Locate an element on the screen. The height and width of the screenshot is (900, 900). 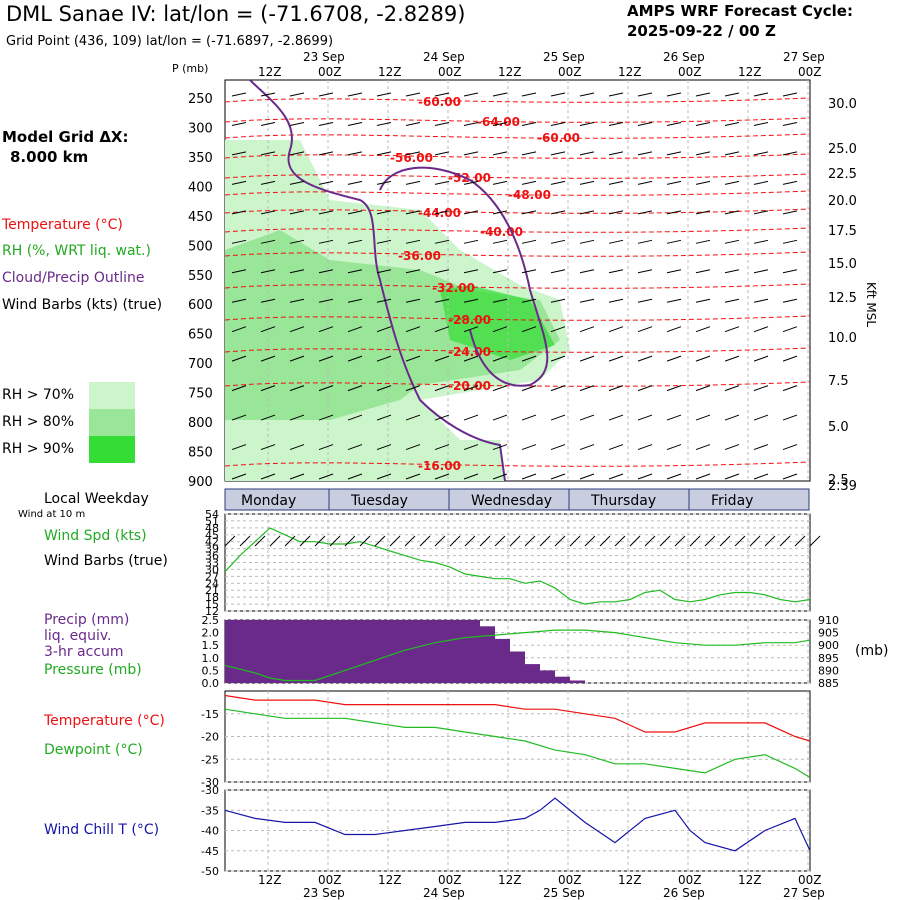
temperature-contour-label: -60.00 is located at coordinates (439, 102).